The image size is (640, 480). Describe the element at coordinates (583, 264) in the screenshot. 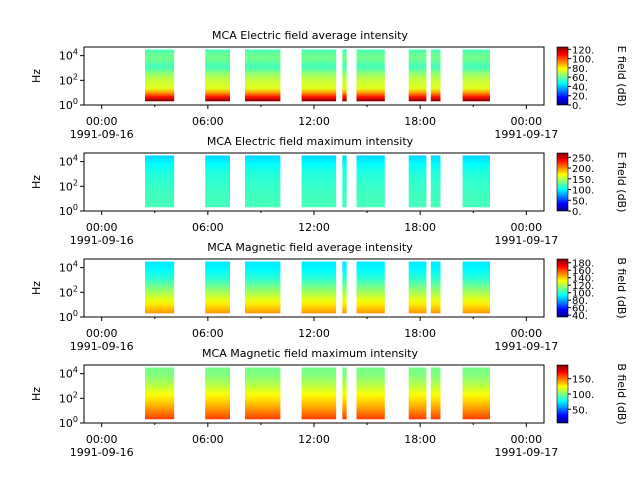

I see `colorbar-tick-label: 180.` at that location.